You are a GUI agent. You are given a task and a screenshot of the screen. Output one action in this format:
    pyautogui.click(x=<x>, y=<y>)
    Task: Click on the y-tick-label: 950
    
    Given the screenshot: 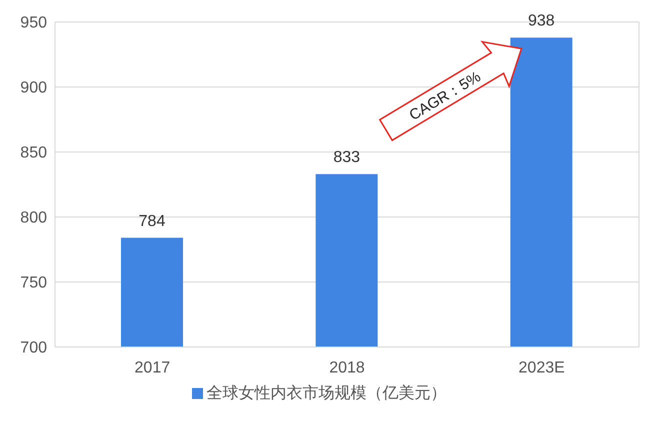 What is the action you would take?
    pyautogui.click(x=34, y=23)
    